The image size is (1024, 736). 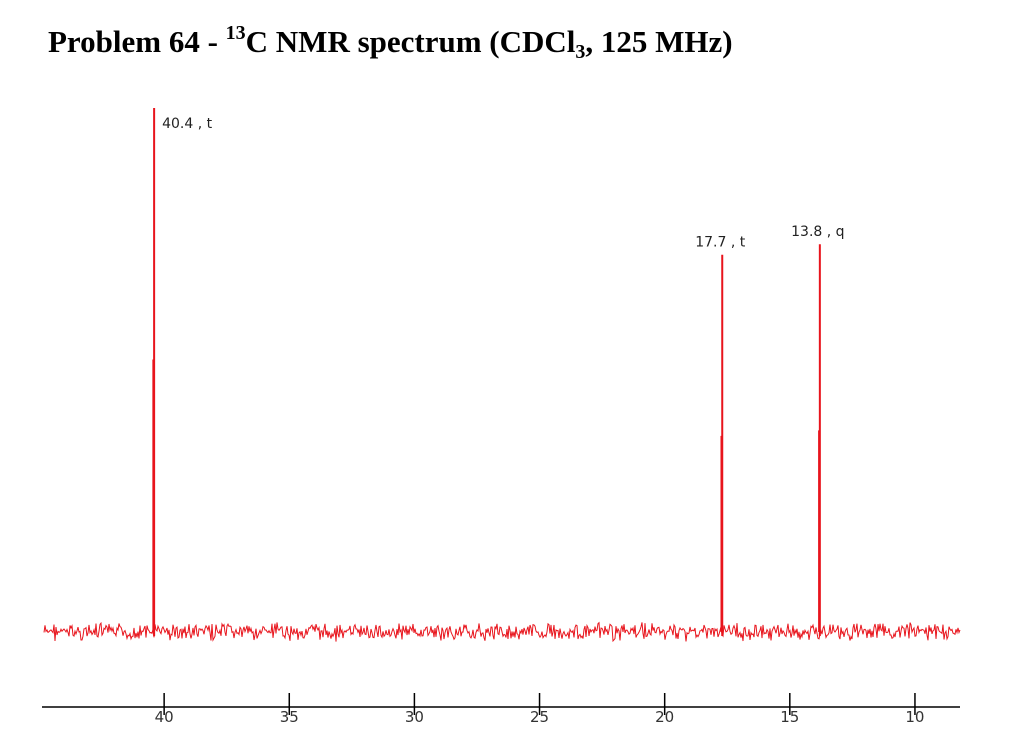 I want to click on title-suffix: , 125 MHz), so click(x=659, y=41).